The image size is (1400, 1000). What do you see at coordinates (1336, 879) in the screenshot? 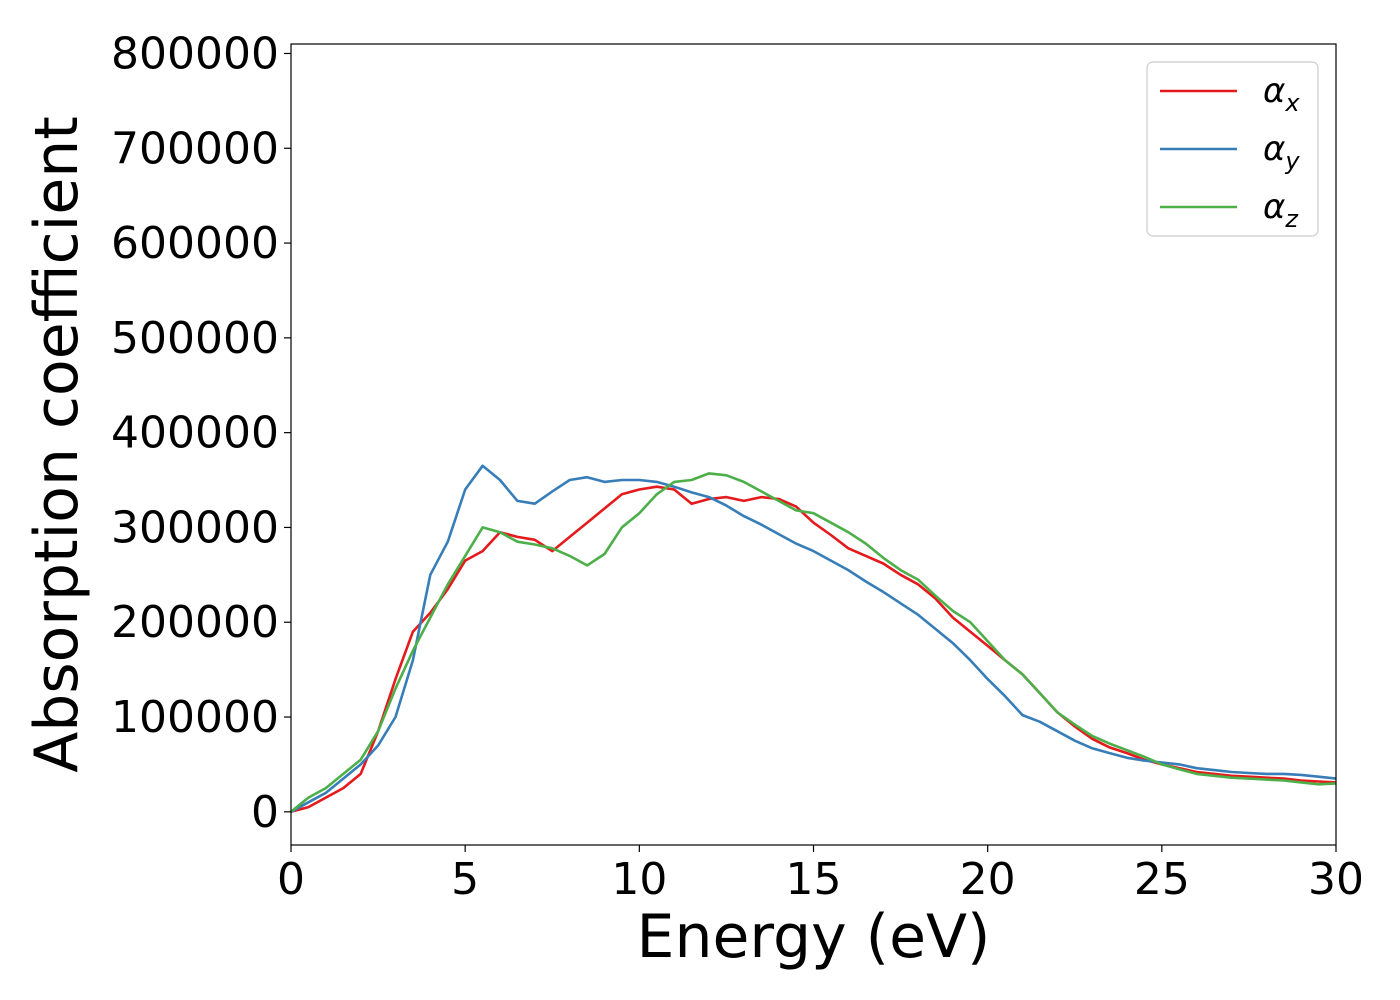
I see `x-tick-label: 30` at bounding box center [1336, 879].